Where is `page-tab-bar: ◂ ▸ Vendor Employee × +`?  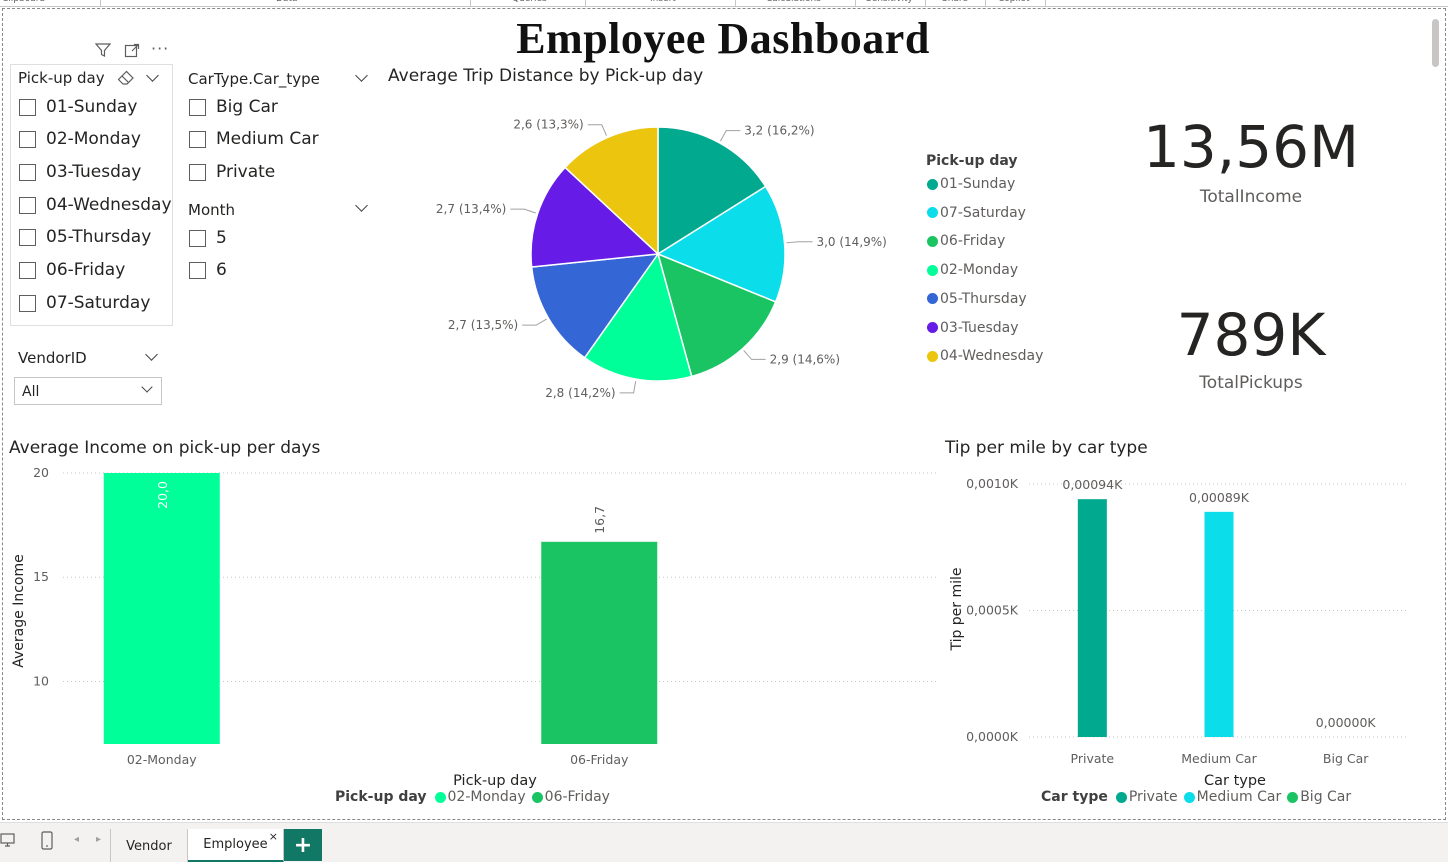
page-tab-bar: ◂ ▸ Vendor Employee × + is located at coordinates (724, 842).